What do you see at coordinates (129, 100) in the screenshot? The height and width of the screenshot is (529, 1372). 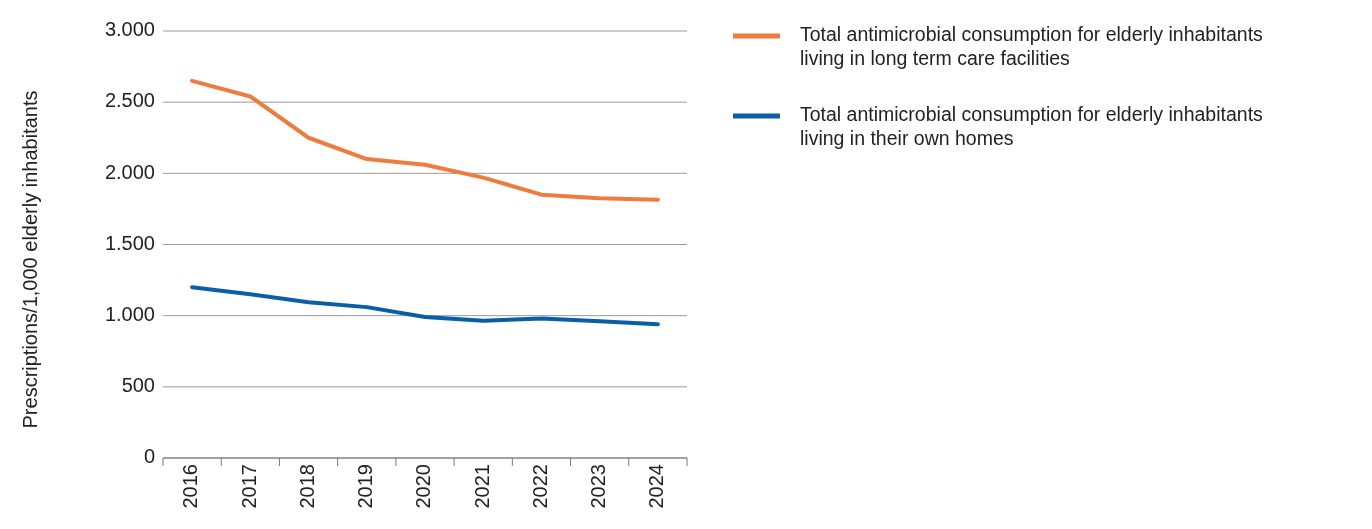 I see `y-tick-label: 2.500` at bounding box center [129, 100].